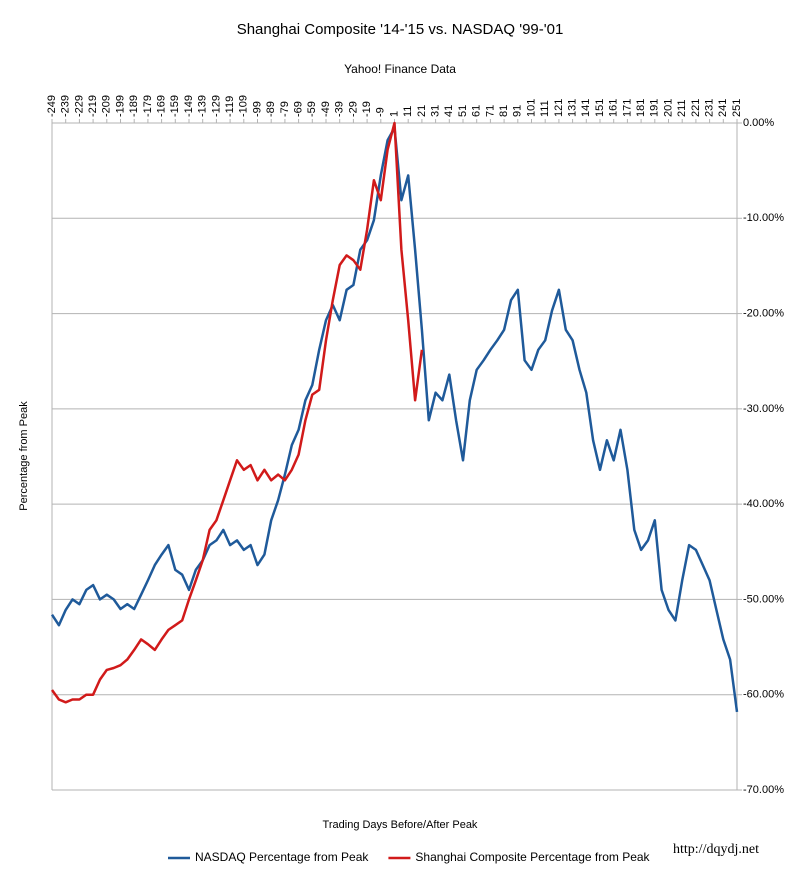 The image size is (800, 878). I want to click on x-tick-label: -19, so click(367, 109).